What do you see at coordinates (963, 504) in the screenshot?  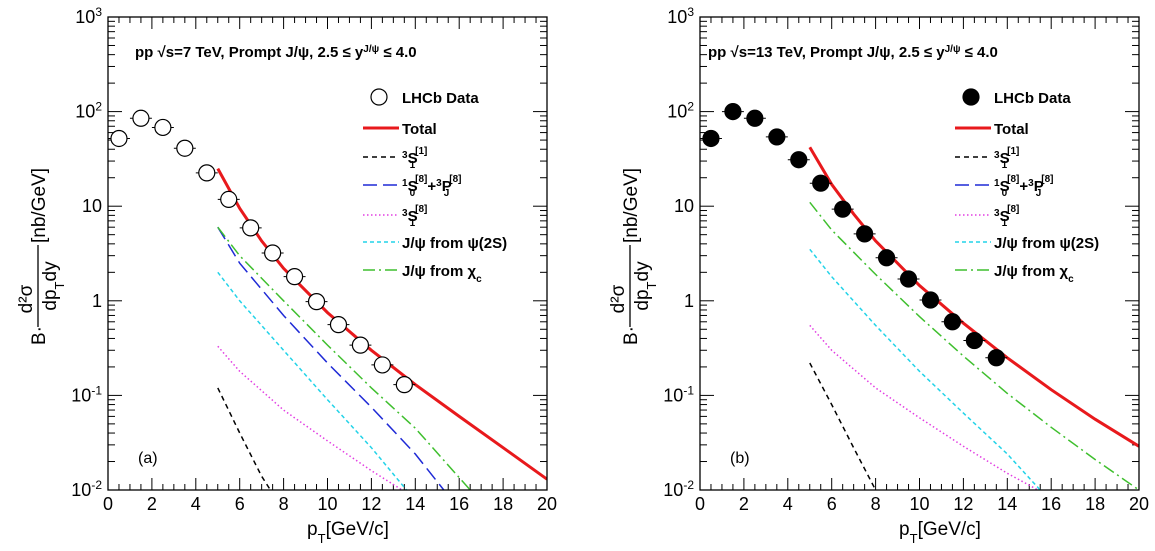 I see `x-tick-label: 12` at bounding box center [963, 504].